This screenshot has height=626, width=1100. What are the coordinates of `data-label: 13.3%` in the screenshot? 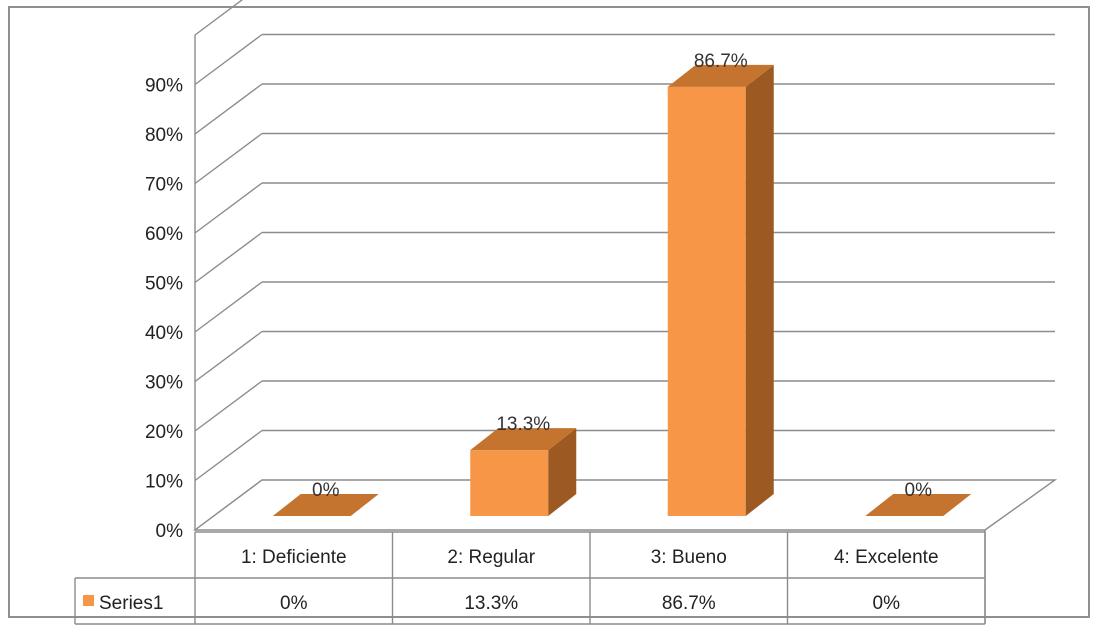 It's located at (523, 424).